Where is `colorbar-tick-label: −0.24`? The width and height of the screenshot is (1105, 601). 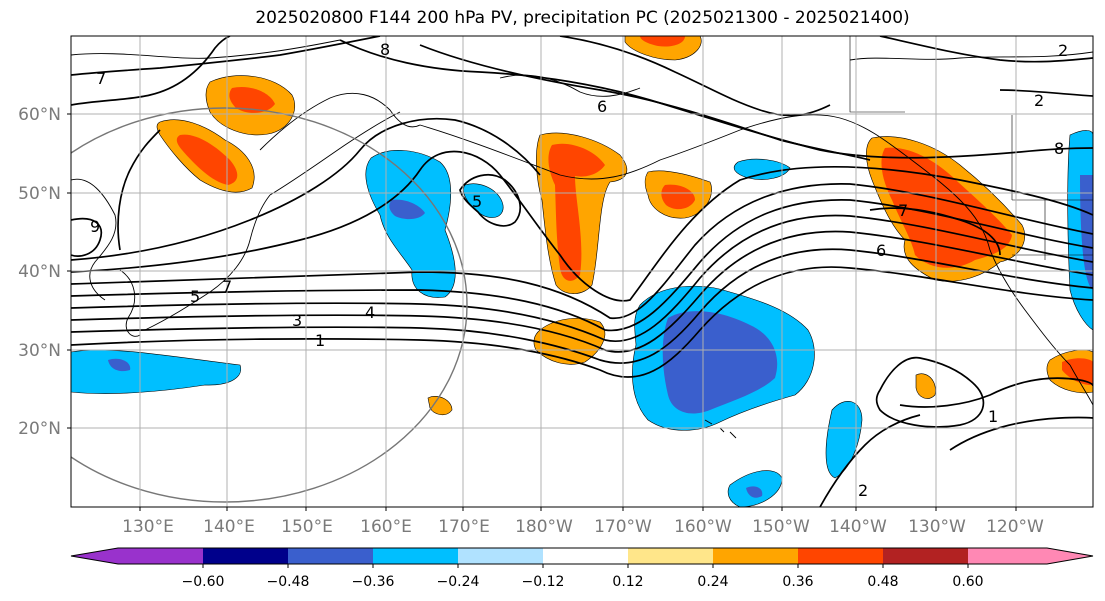 colorbar-tick-label: −0.24 is located at coordinates (458, 582).